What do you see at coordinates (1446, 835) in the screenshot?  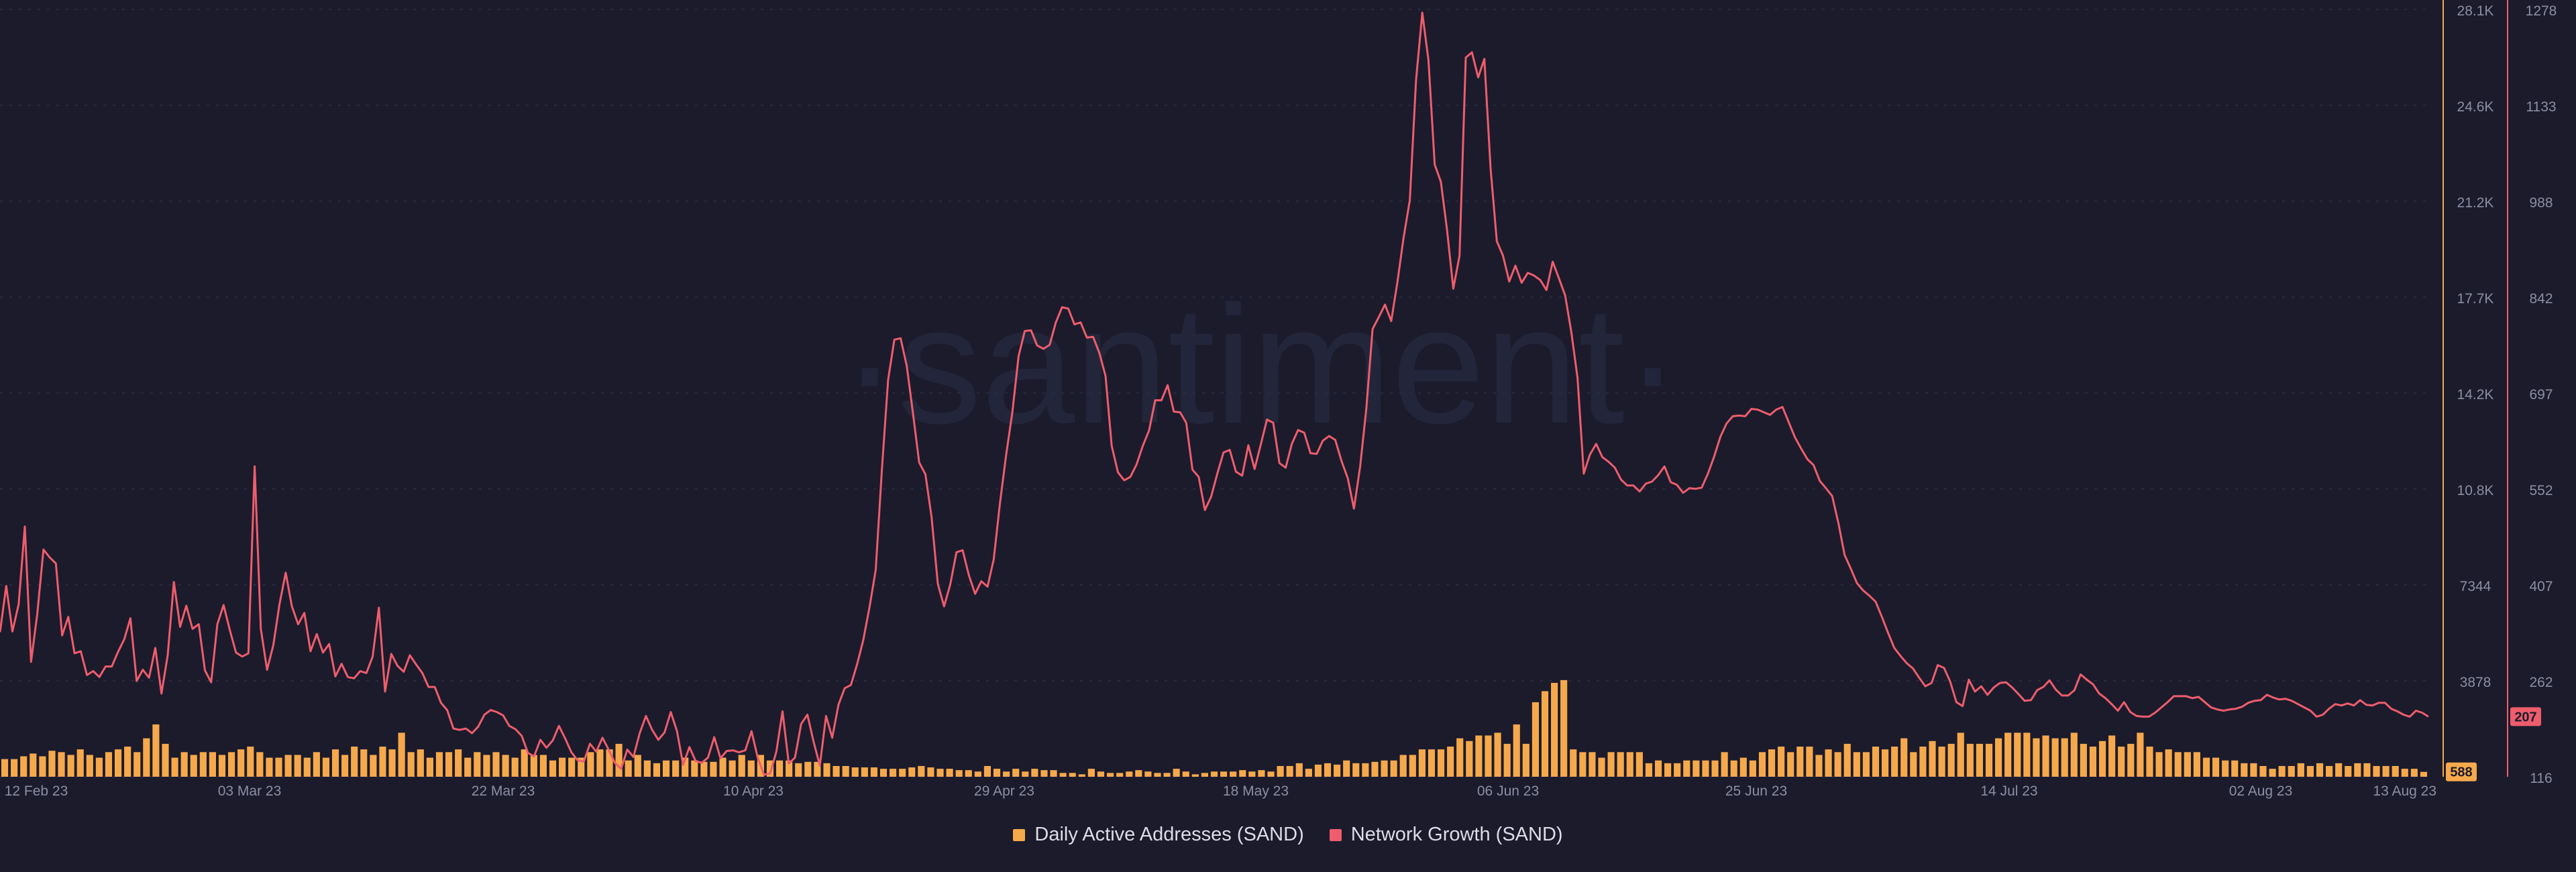 I see `legend-item-network-growth: Network Growth (SAND)` at bounding box center [1446, 835].